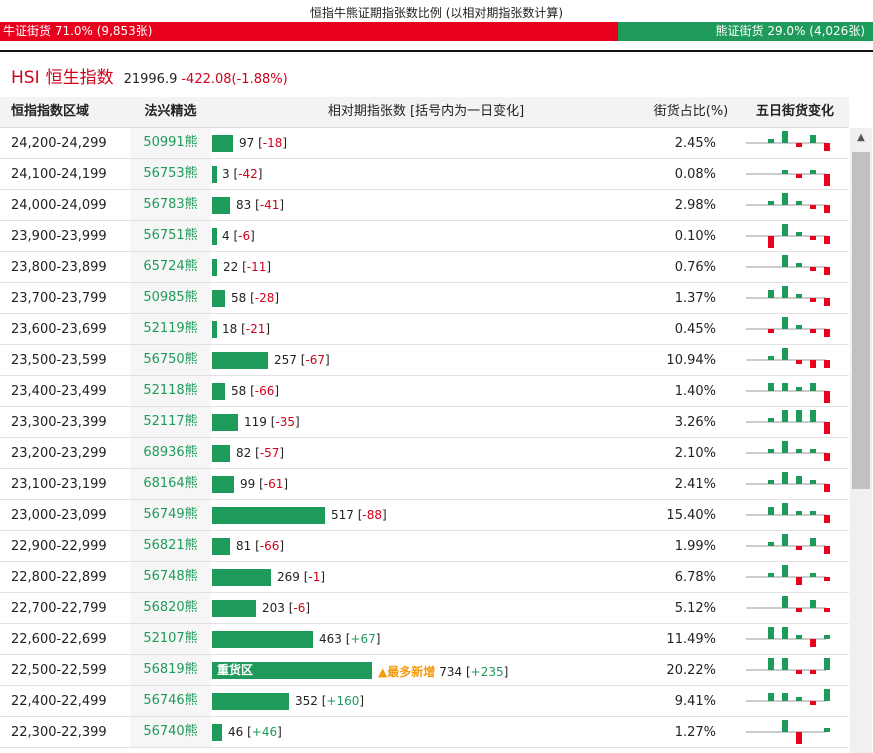 The height and width of the screenshot is (753, 873). Describe the element at coordinates (273, 608) in the screenshot. I see `count-number: 203` at that location.